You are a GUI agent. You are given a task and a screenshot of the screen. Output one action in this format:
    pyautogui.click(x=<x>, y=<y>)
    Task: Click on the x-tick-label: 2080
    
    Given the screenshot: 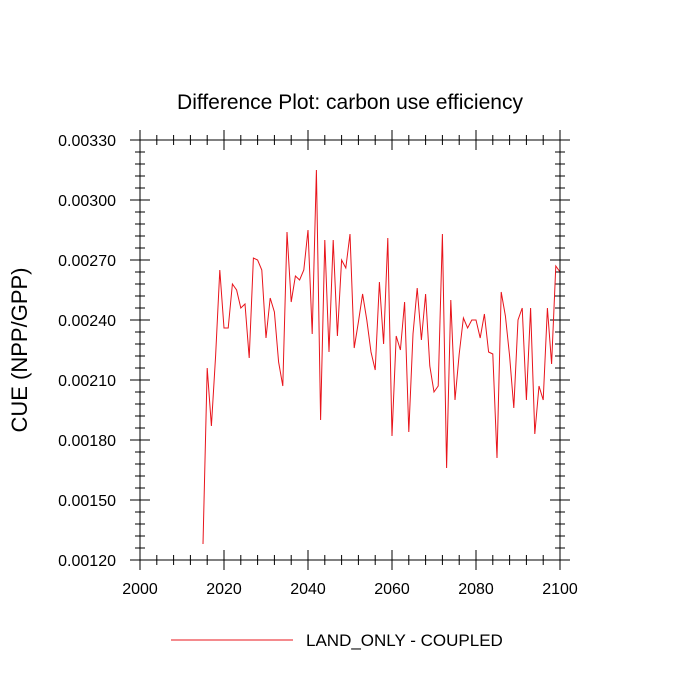 What is the action you would take?
    pyautogui.click(x=476, y=589)
    